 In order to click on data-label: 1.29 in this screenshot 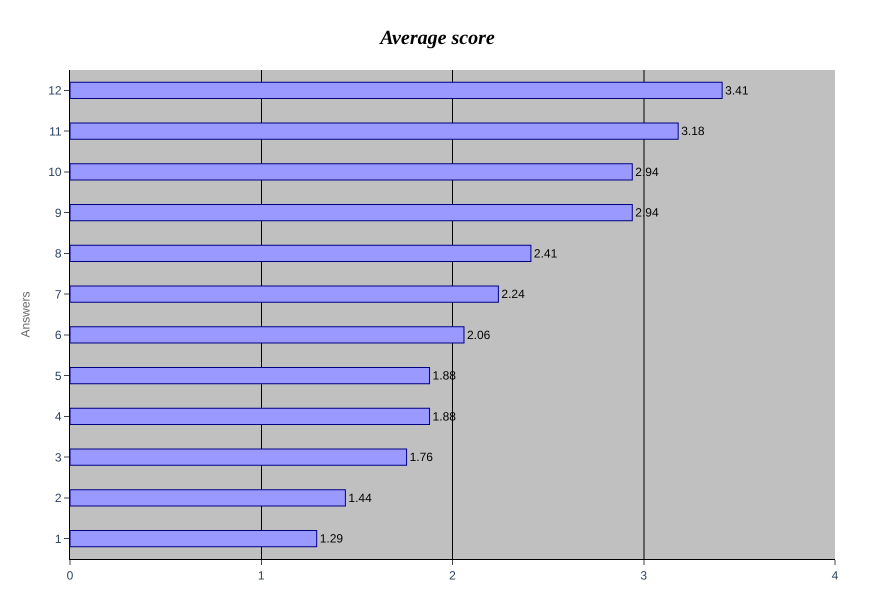, I will do `click(332, 539)`.